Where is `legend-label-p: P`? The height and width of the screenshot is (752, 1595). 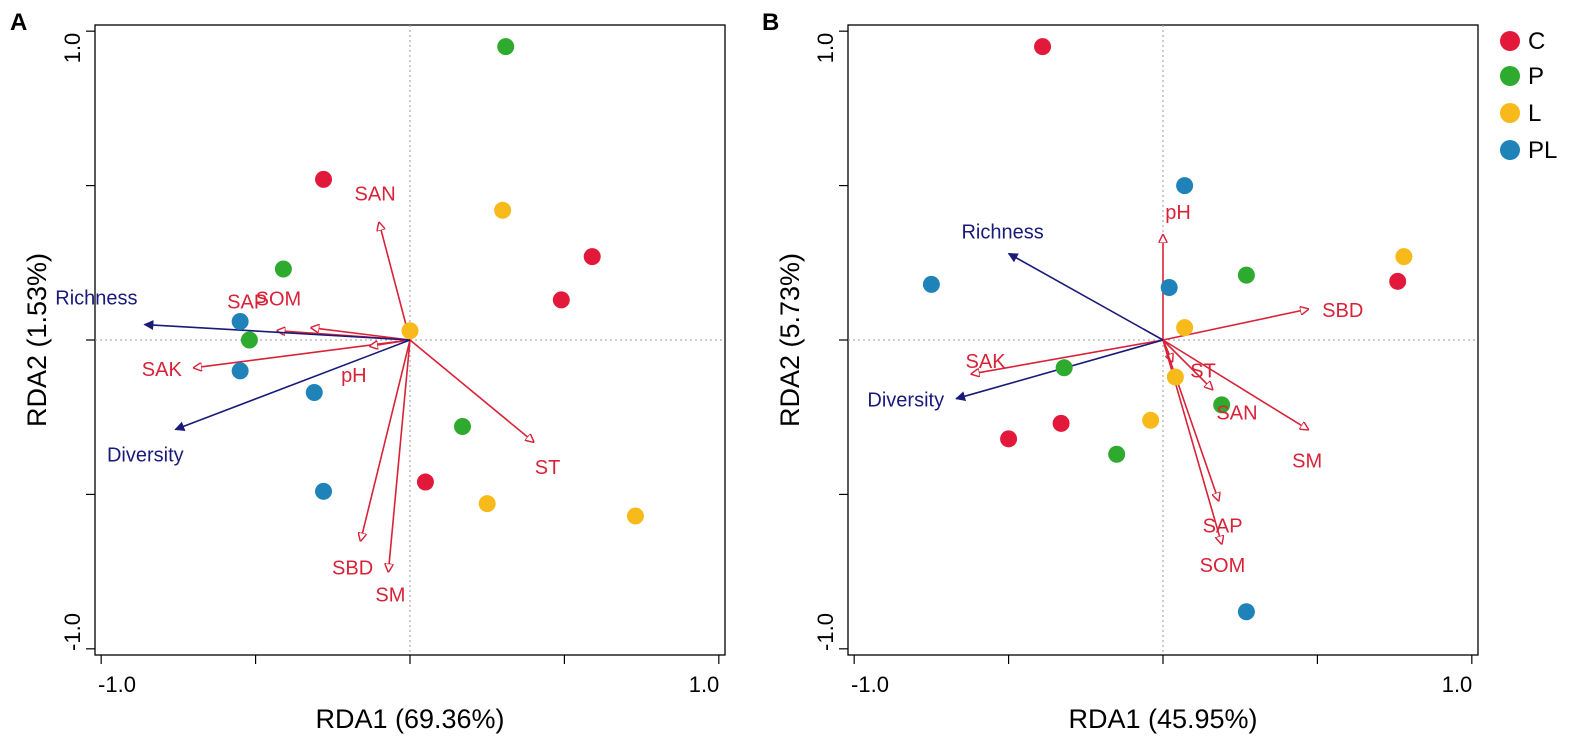
legend-label-p: P is located at coordinates (1536, 76).